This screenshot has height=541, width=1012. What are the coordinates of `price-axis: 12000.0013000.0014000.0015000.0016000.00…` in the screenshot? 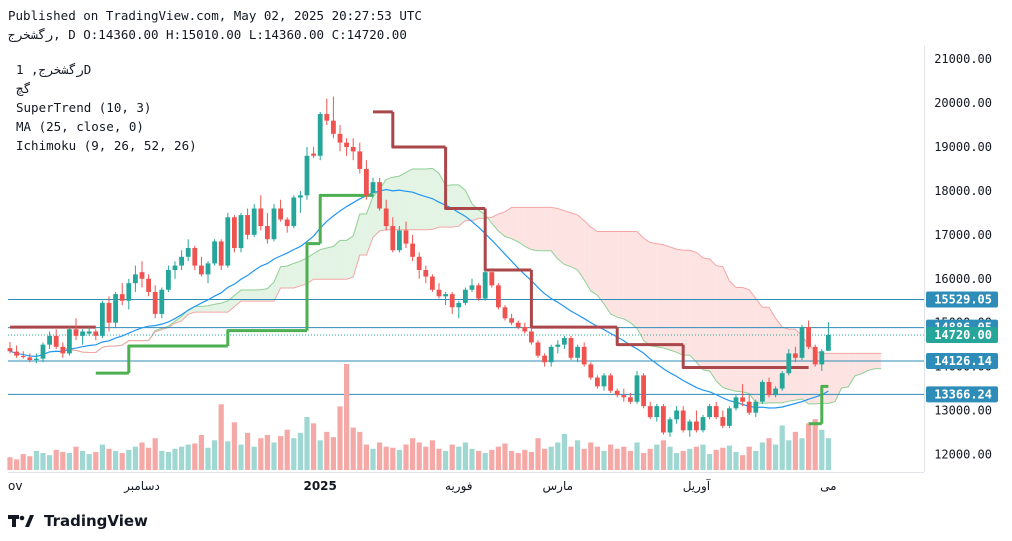 It's located at (961, 259).